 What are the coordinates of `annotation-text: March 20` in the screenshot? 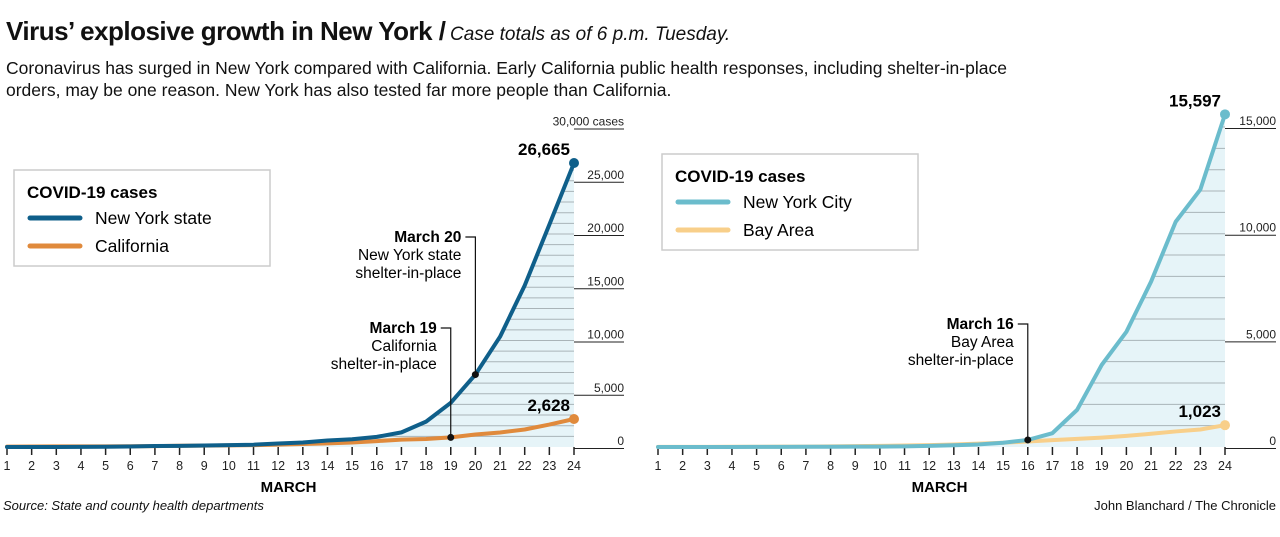 It's located at (427, 237).